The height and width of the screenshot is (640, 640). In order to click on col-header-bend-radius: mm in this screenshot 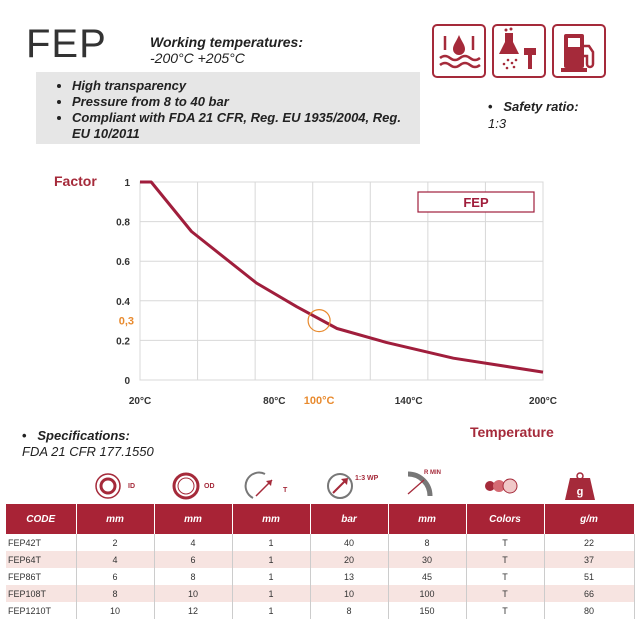, I will do `click(427, 519)`.